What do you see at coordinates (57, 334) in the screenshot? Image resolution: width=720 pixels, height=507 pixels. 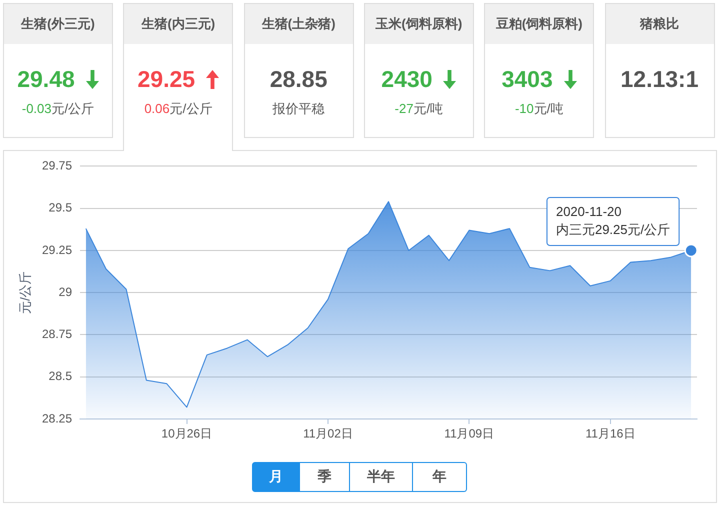 I see `y-tick-label: 28.75` at bounding box center [57, 334].